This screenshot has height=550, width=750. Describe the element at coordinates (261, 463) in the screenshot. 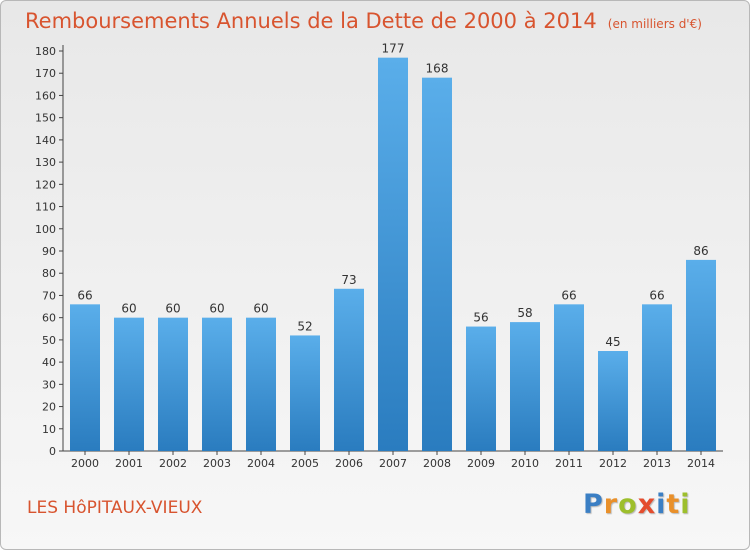

I see `x-tick-label-2004: 2004` at that location.